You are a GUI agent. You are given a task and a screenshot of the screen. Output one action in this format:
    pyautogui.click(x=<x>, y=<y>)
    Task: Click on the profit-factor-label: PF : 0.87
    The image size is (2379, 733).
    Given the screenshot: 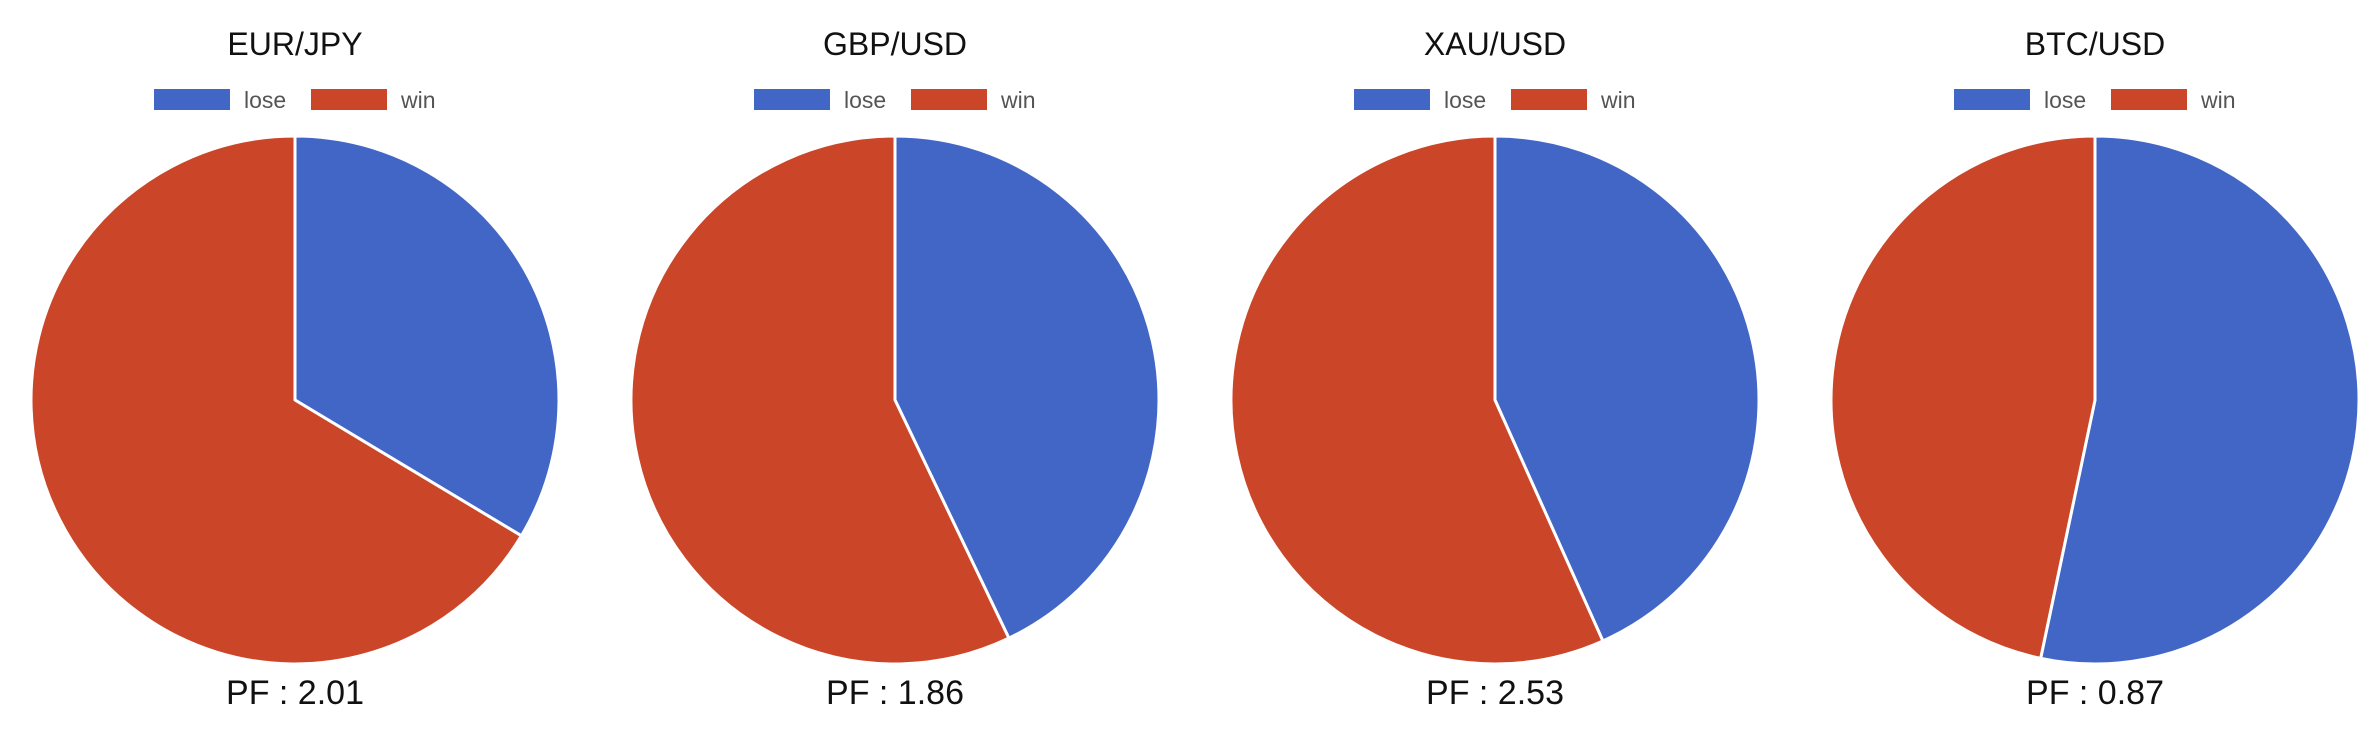 What is the action you would take?
    pyautogui.click(x=2095, y=693)
    